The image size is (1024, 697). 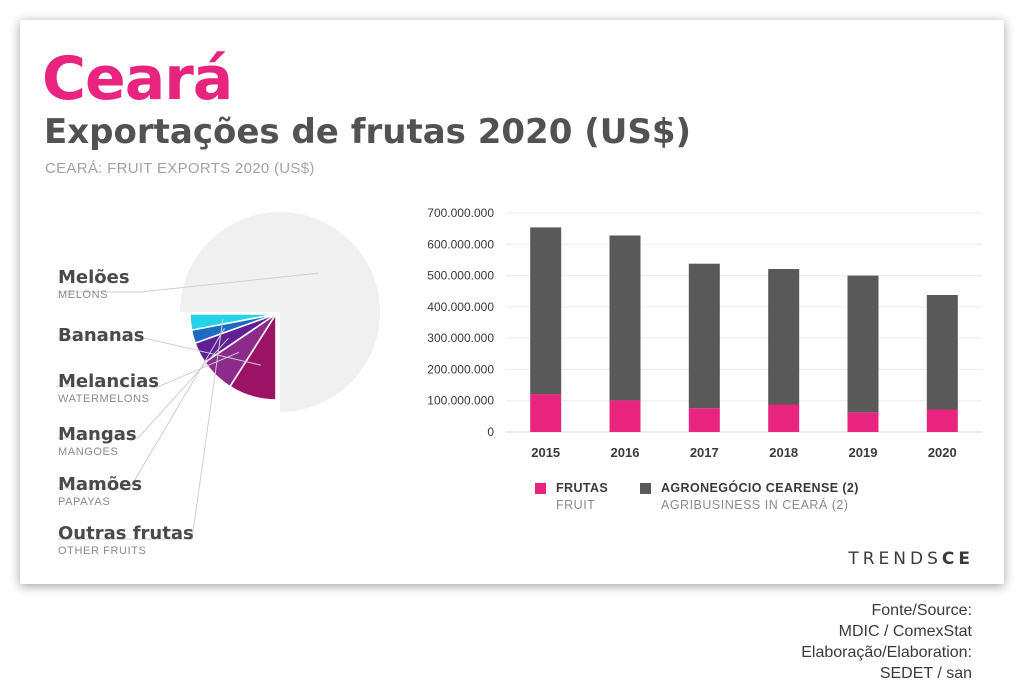 I want to click on legend-label-english: FRUIT, so click(x=576, y=505).